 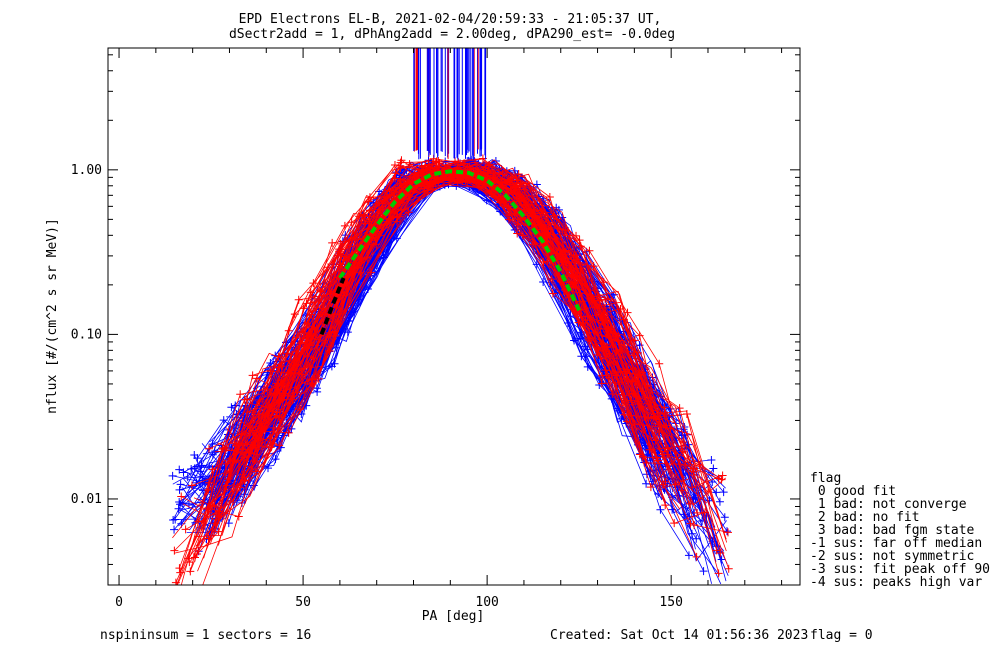 I want to click on legend-entry: 1 bad: not converge, so click(x=888, y=504).